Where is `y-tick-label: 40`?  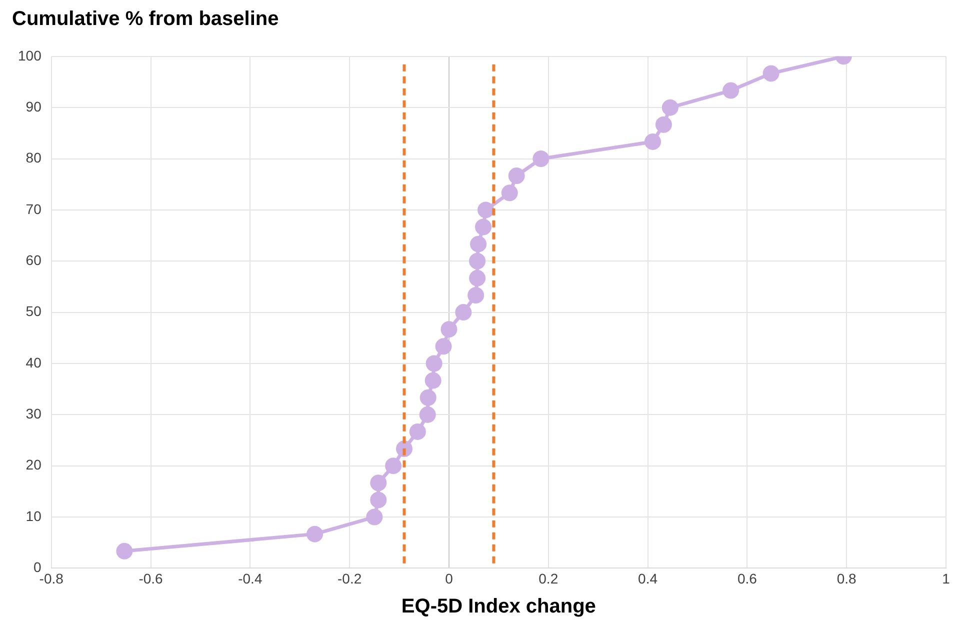 y-tick-label: 40 is located at coordinates (34, 362).